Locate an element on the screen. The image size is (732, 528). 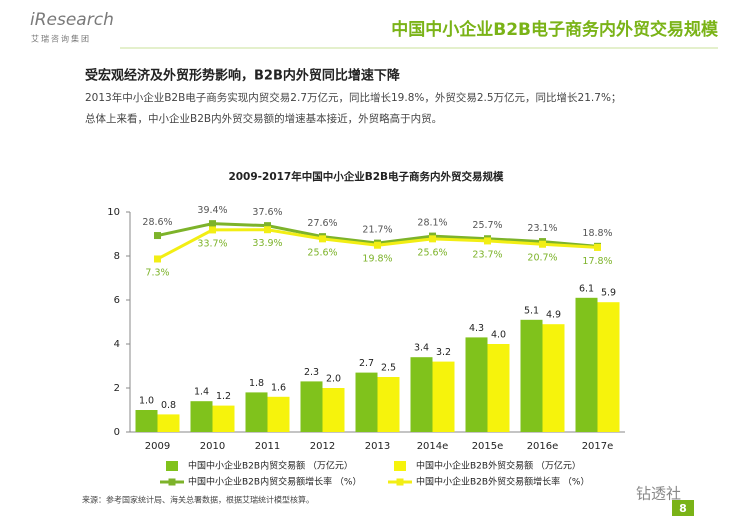
value-label: 2.3 is located at coordinates (311, 372).